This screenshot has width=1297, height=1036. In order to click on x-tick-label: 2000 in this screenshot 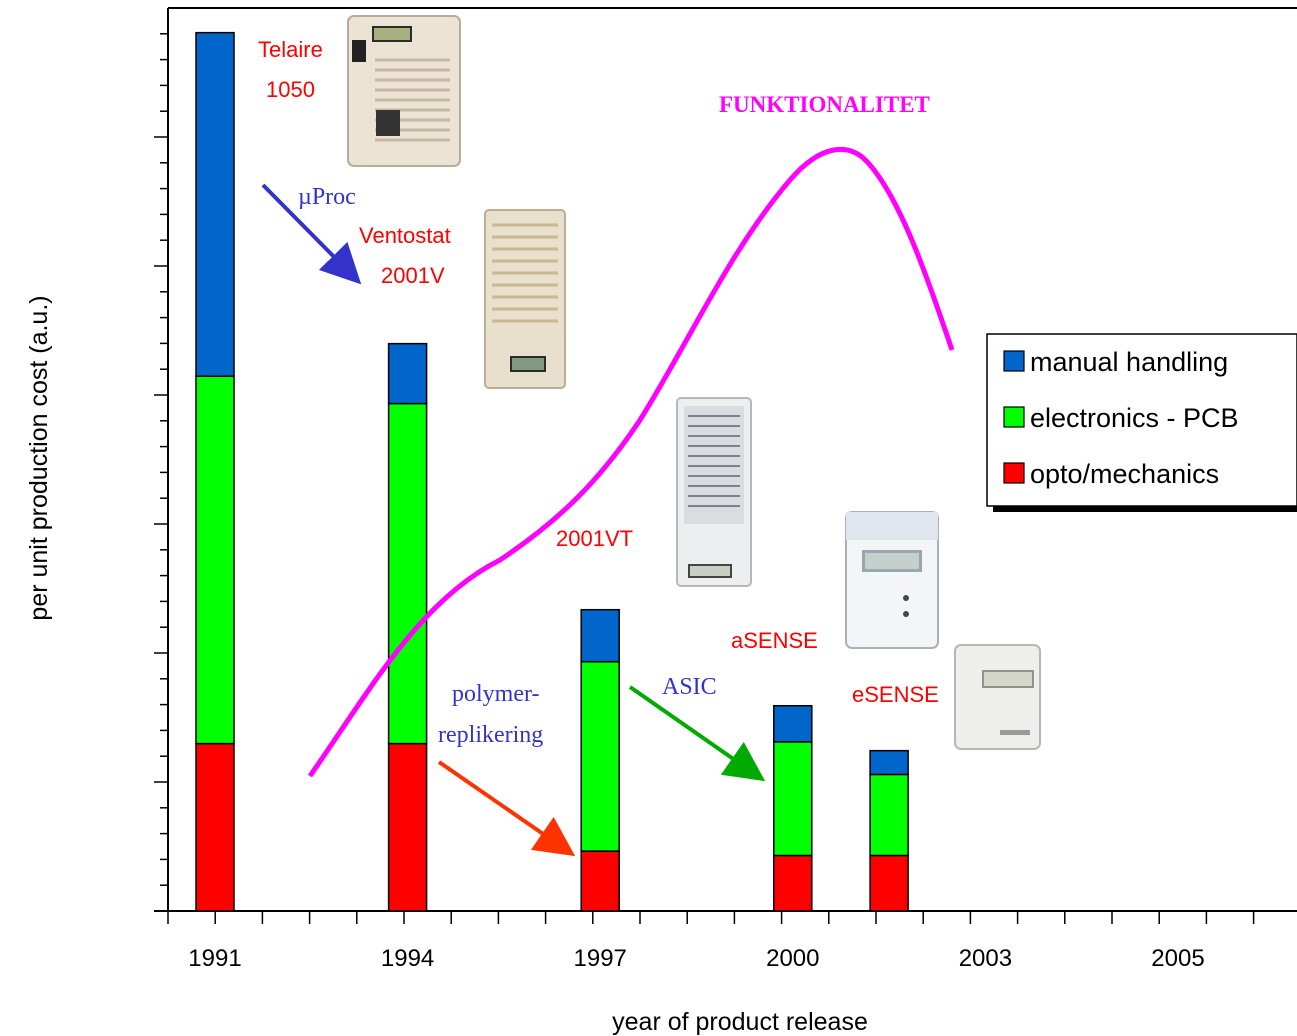, I will do `click(792, 958)`.